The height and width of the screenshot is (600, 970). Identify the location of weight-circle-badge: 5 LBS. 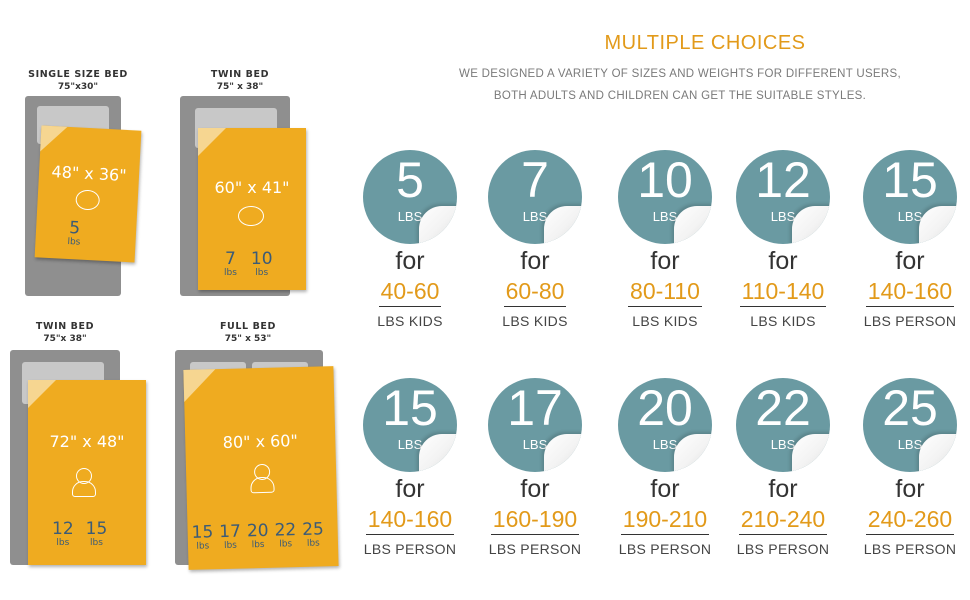
(410, 197).